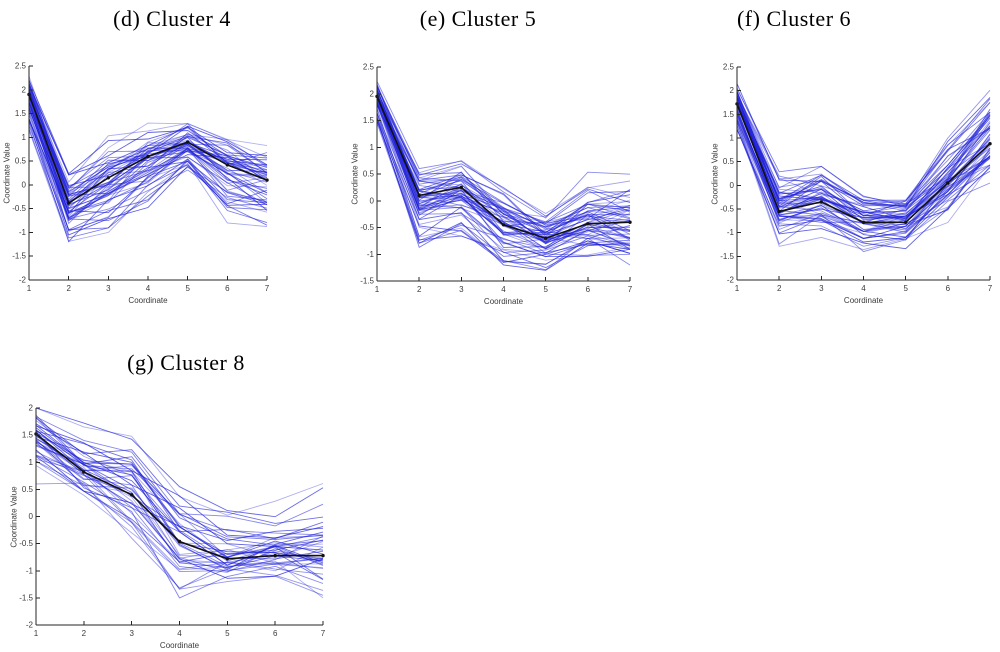  I want to click on panel-title-cluster-4: (d) Cluster 4, so click(172, 18).